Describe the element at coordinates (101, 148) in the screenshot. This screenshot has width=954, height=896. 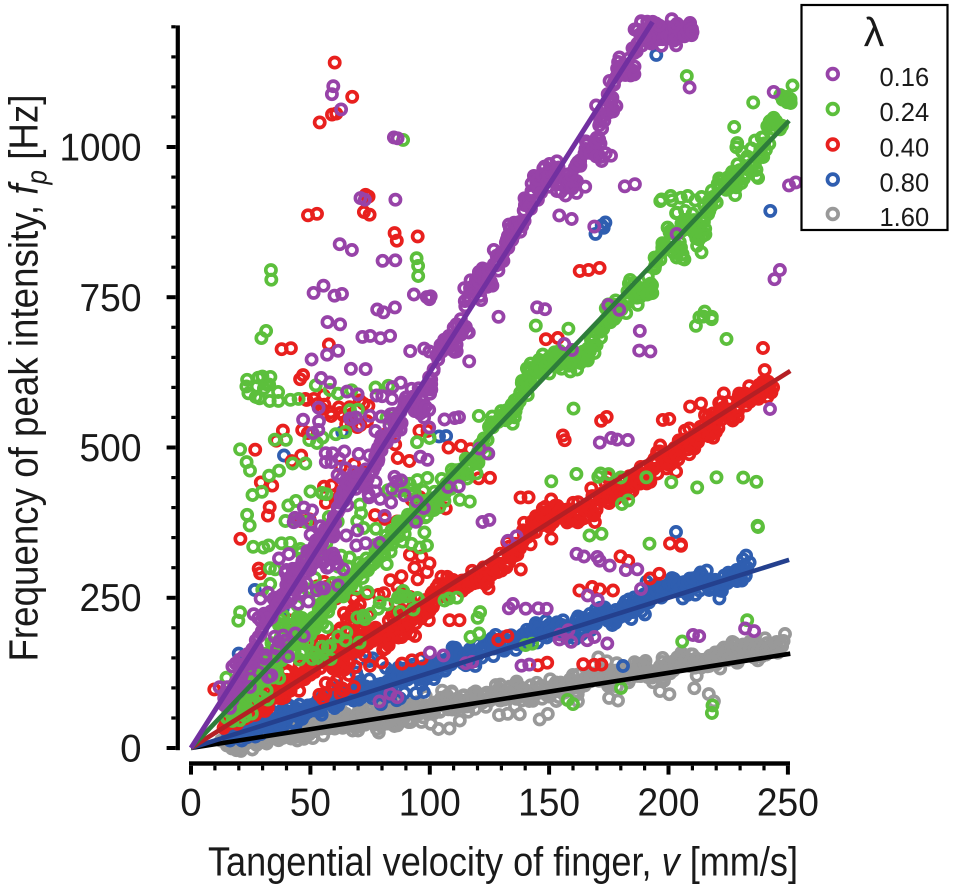
I see `svg-text: 1000` at that location.